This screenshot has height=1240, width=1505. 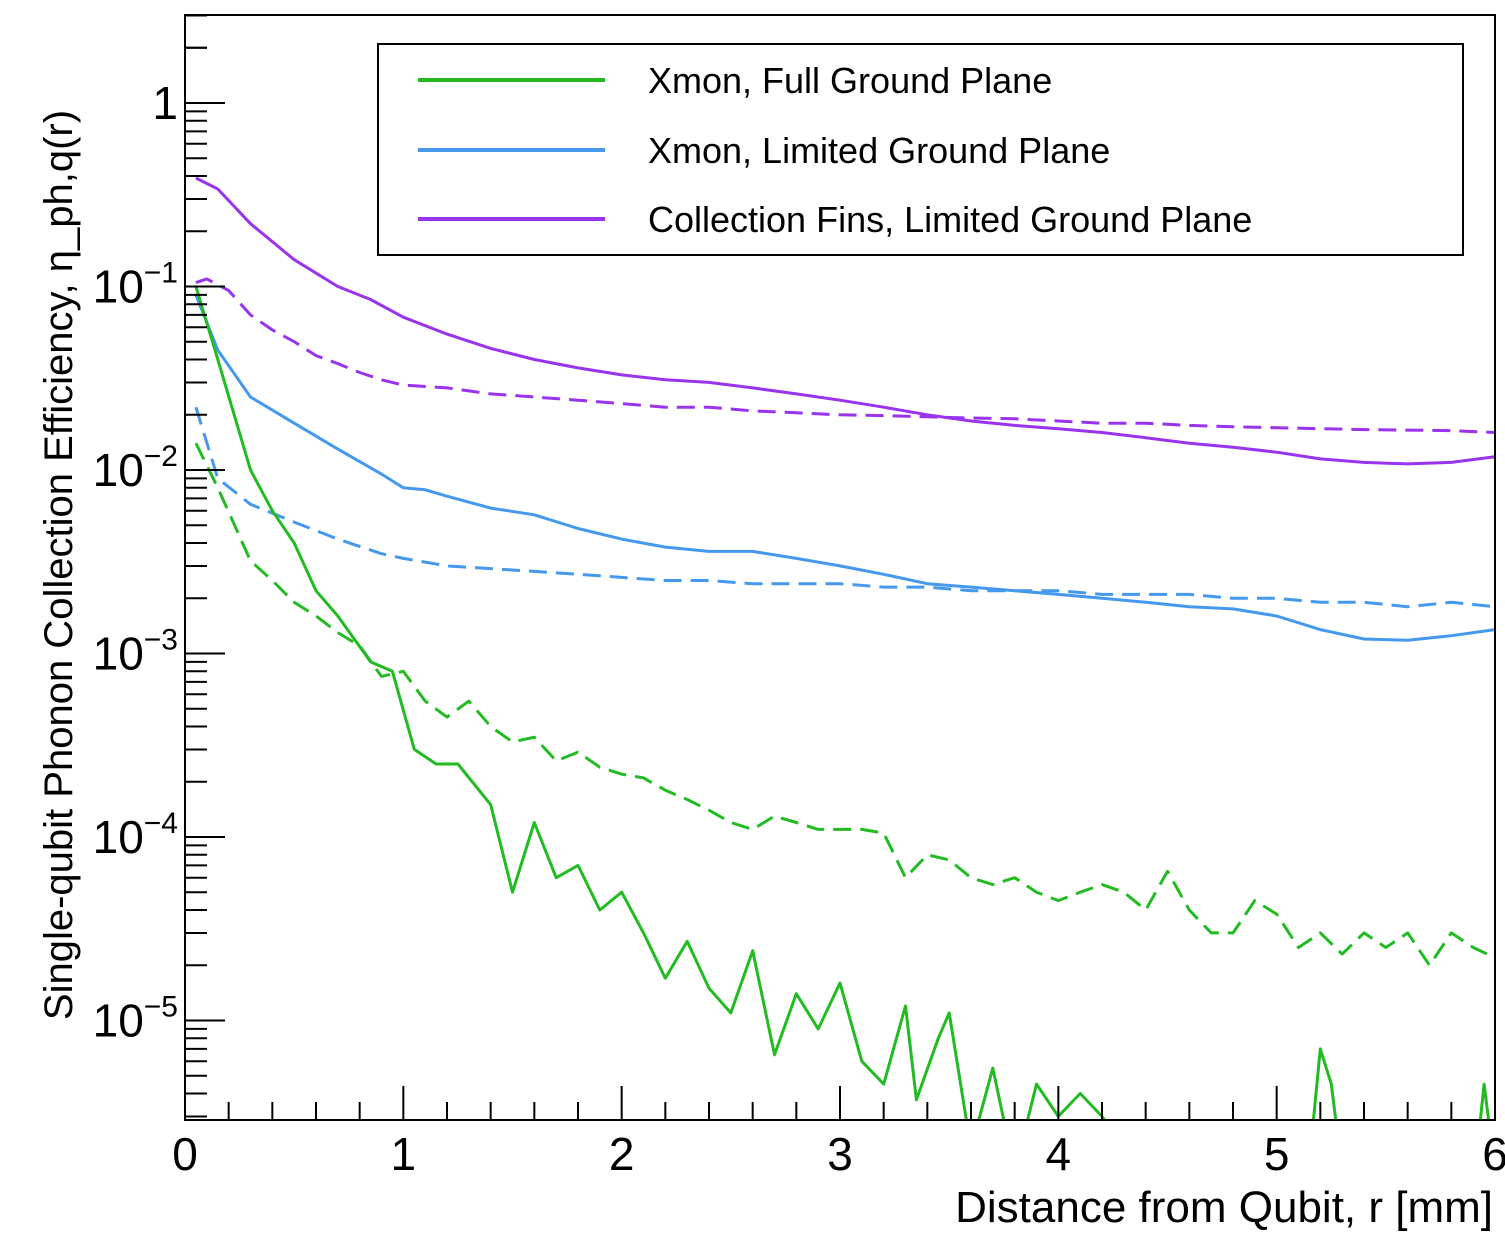 I want to click on y-tick-label: 10⁻⁴, so click(x=135, y=835).